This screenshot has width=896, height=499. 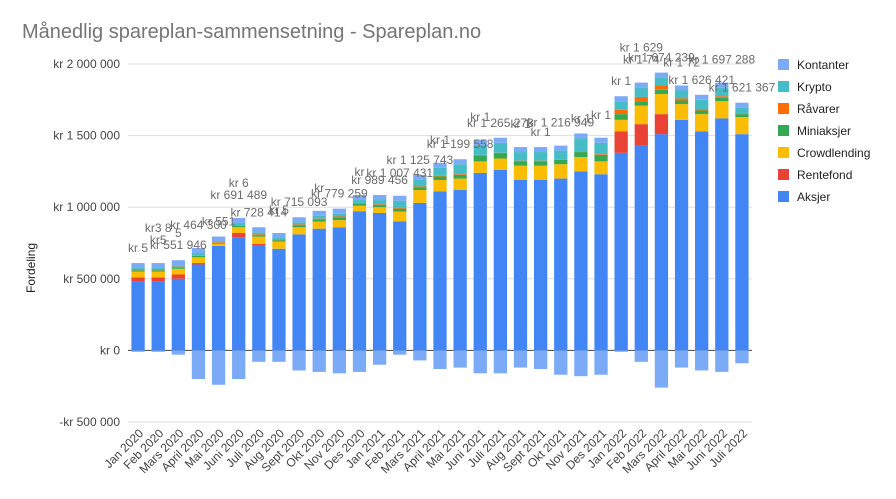 I want to click on y-tick-label: kr 500 000, so click(x=91, y=279).